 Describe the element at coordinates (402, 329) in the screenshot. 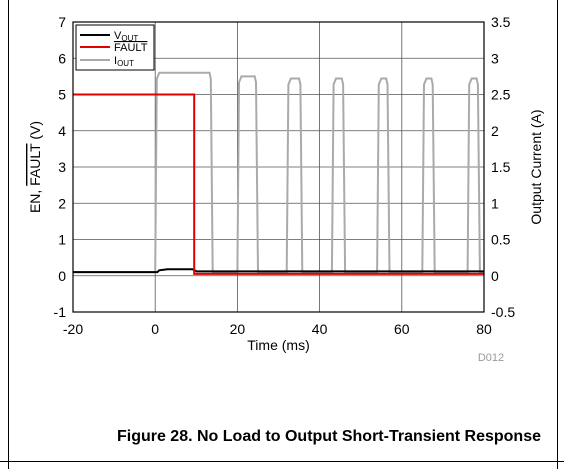

I see `x-tick-label: 60` at that location.